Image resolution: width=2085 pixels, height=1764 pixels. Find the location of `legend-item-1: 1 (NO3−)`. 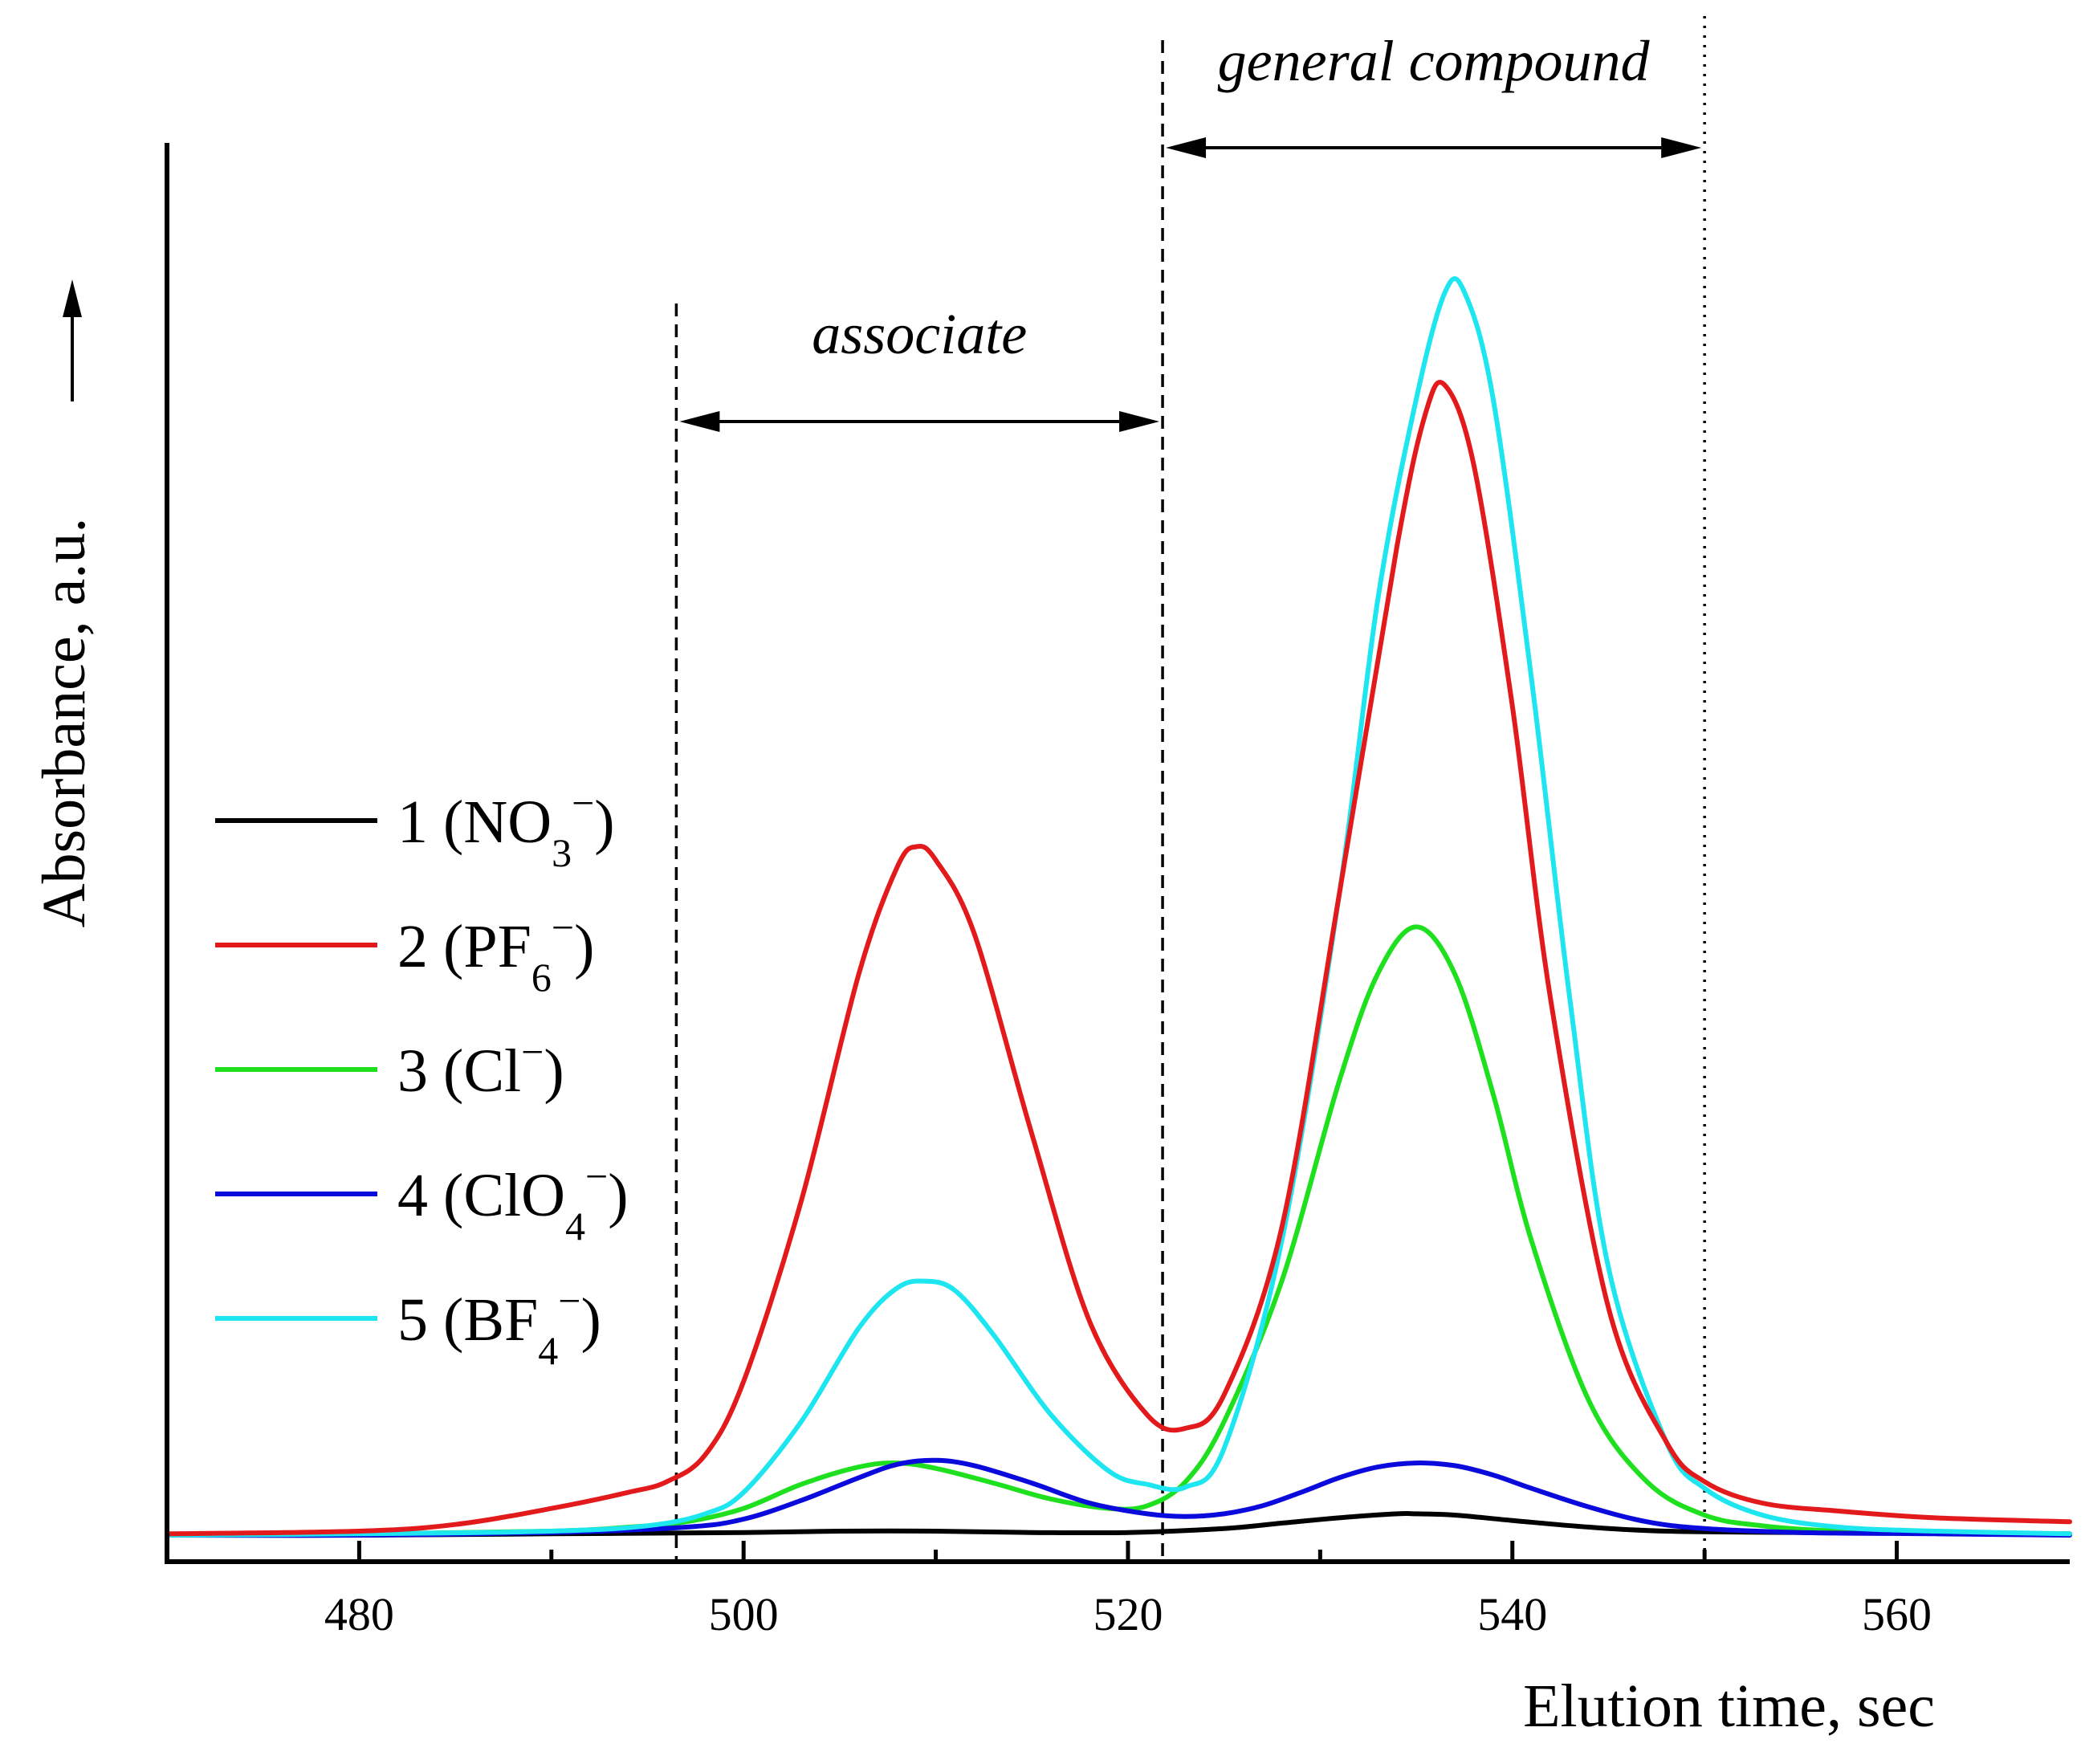

legend-item-1: 1 (NO3−) is located at coordinates (415, 827).